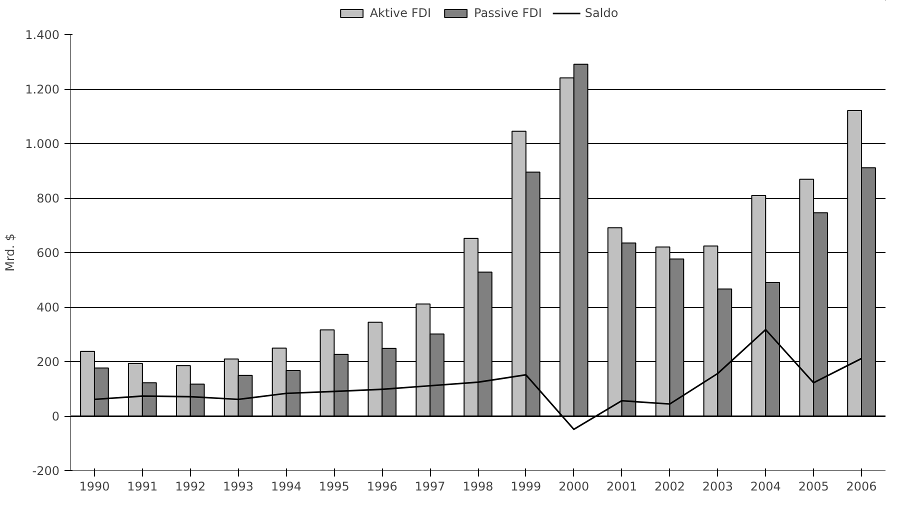 Image resolution: width=897 pixels, height=506 pixels. Describe the element at coordinates (42, 35) in the screenshot. I see `y-tick-label: 1.400` at that location.